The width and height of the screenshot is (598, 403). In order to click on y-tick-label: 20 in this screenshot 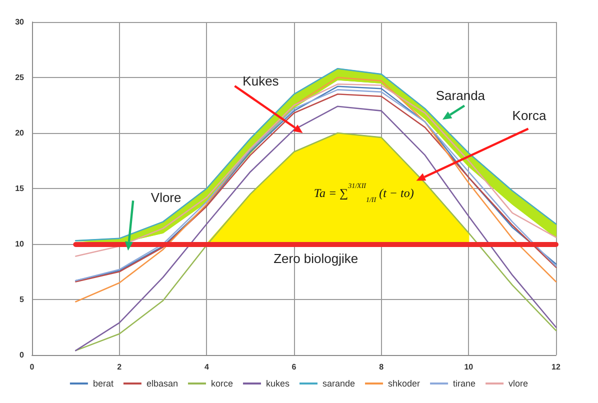, I will do `click(20, 133)`.